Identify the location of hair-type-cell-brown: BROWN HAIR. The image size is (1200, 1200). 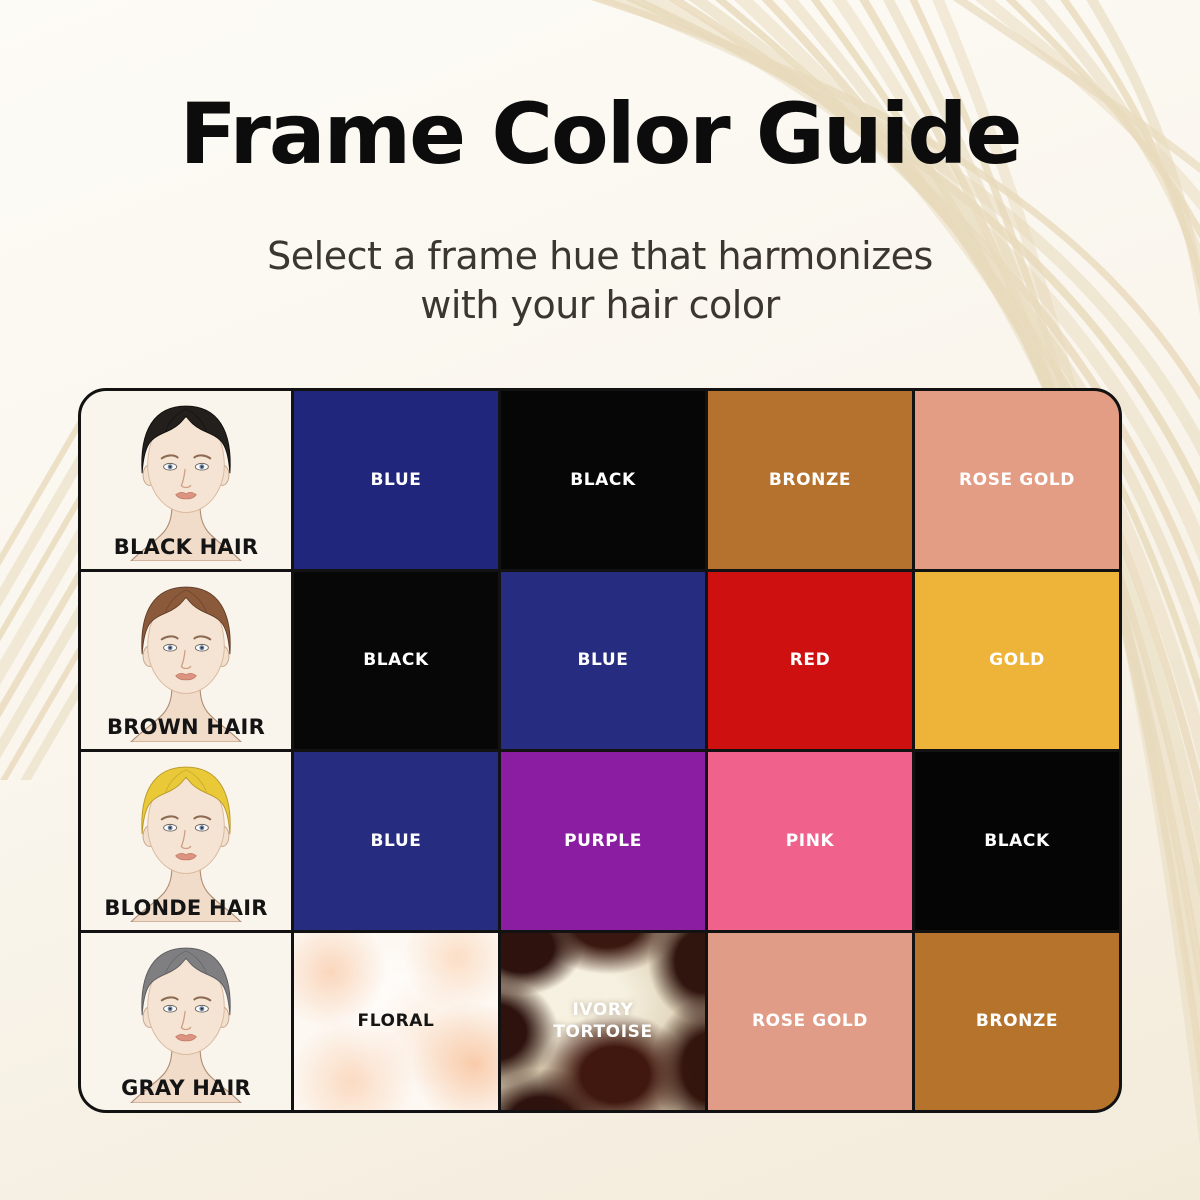
(186, 660).